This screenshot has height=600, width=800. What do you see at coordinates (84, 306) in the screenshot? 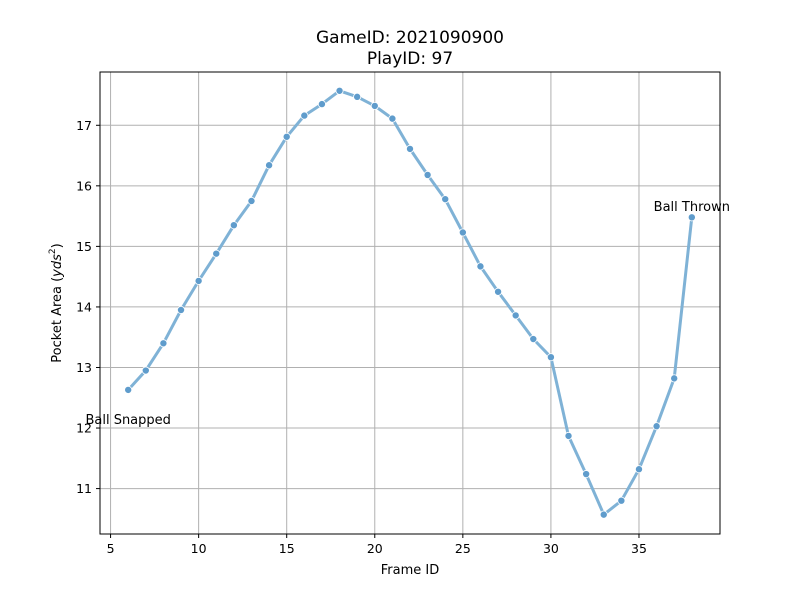
I see `y-tick-label: 14` at bounding box center [84, 306].